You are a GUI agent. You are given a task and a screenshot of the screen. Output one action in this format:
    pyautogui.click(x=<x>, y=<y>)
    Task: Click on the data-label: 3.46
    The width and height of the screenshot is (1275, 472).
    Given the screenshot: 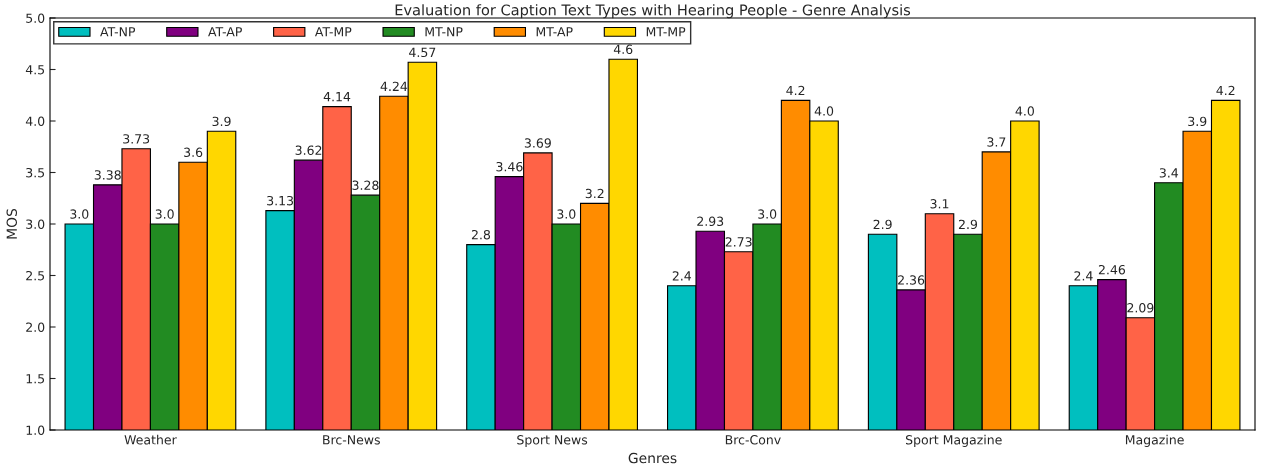 What is the action you would take?
    pyautogui.click(x=509, y=166)
    